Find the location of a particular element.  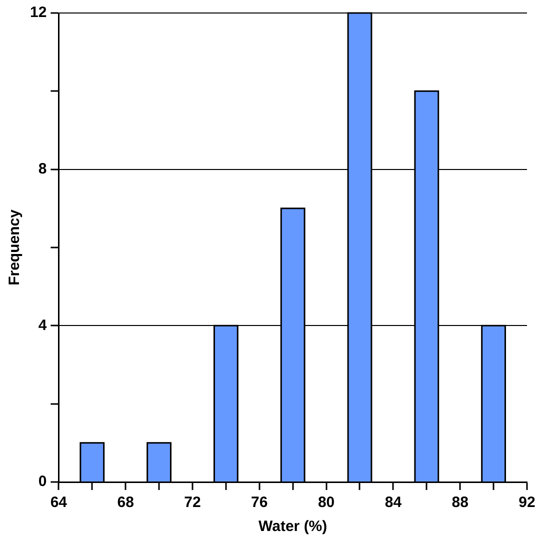

x-tick-label: 64 is located at coordinates (59, 503).